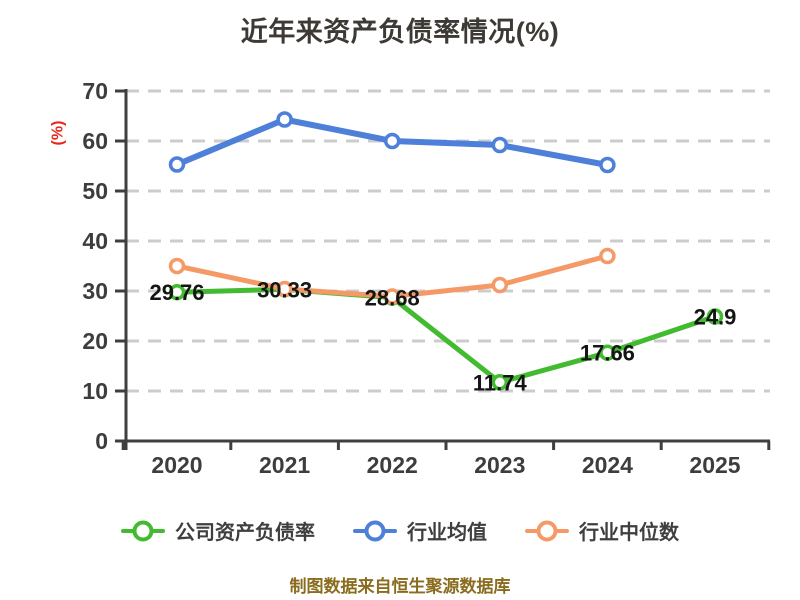 The image size is (800, 600). I want to click on data-label: 29.76, so click(176, 292).